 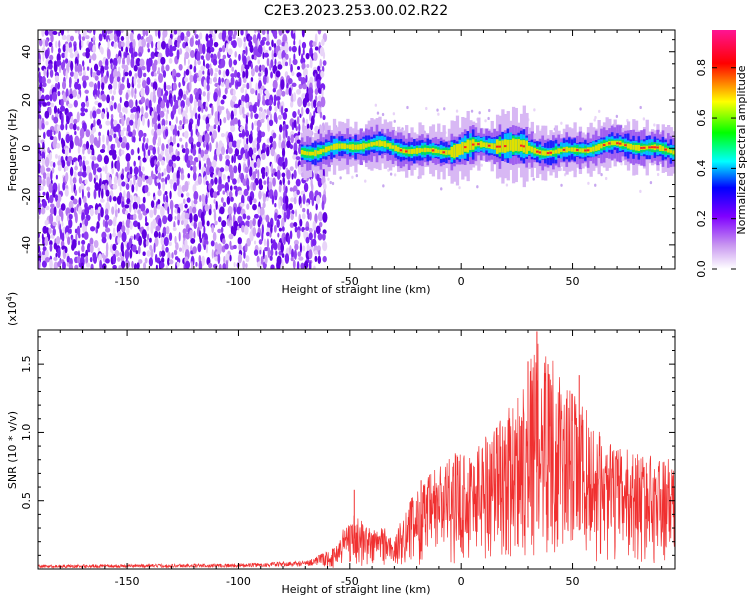 What do you see at coordinates (701, 169) in the screenshot?
I see `colorbar-tick-label: 0.4` at bounding box center [701, 169].